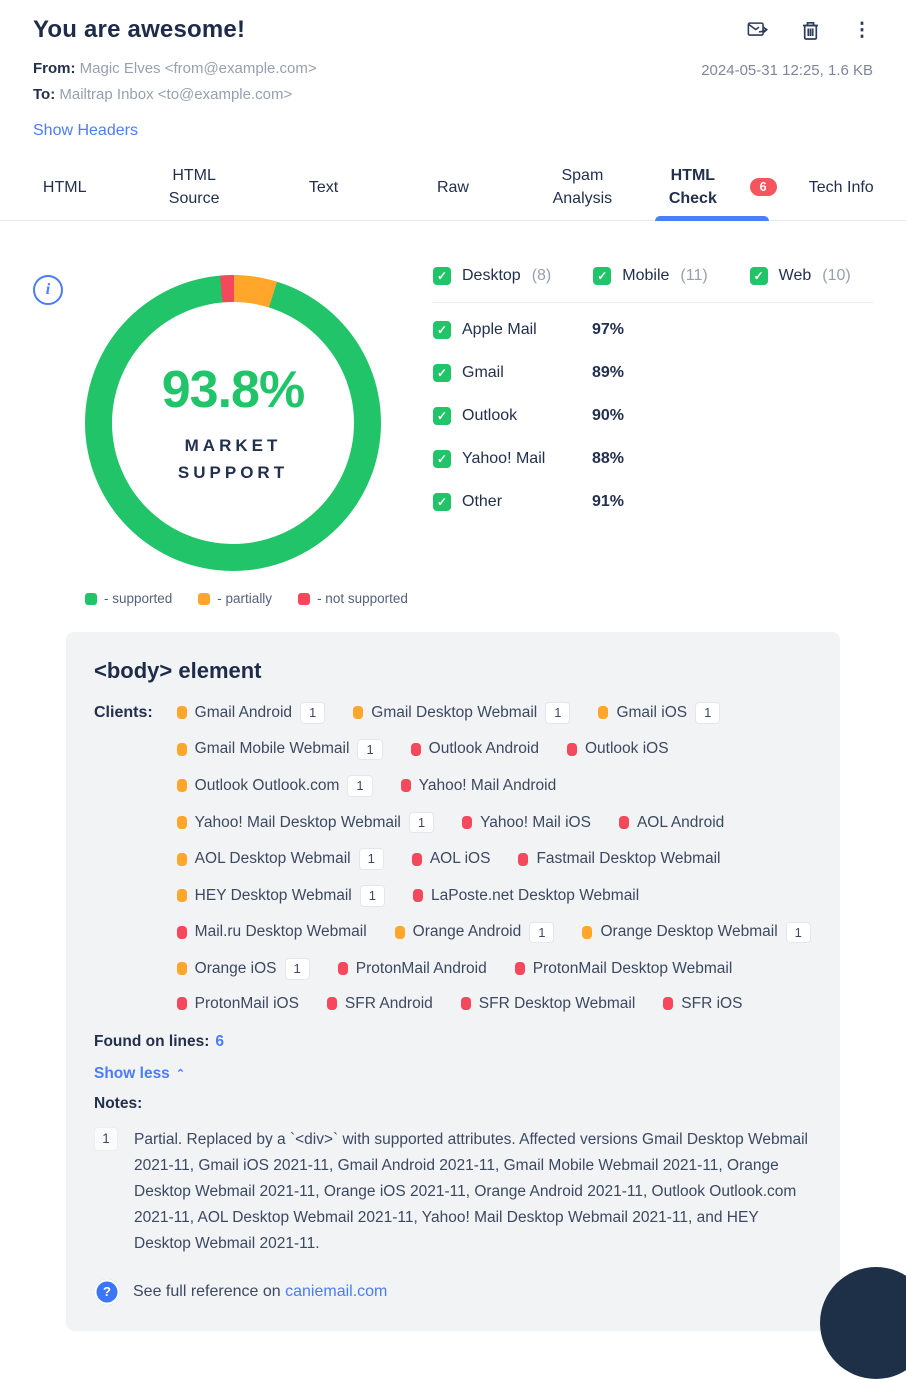  Describe the element at coordinates (48, 290) in the screenshot. I see `info-icon: i` at that location.